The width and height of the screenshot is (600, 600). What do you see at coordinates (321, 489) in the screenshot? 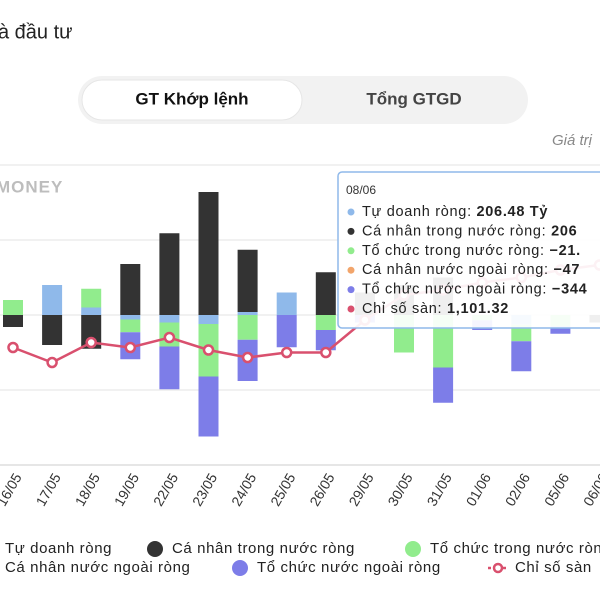
I see `x-tick-label: 26/05` at bounding box center [321, 489].